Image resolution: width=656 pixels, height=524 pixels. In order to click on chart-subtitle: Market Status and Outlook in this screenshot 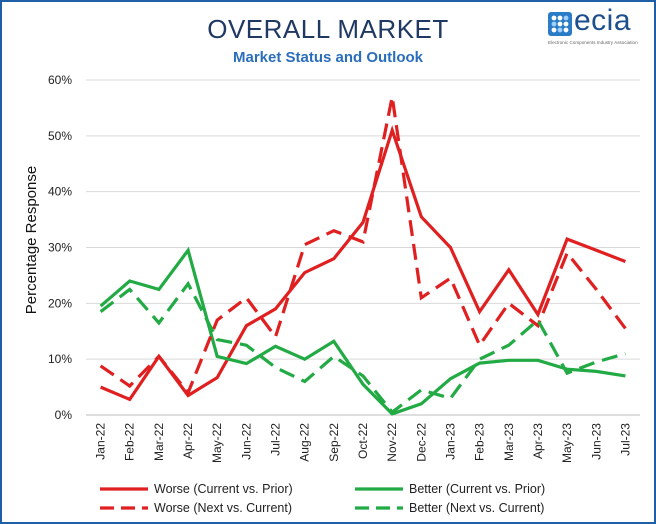, I will do `click(328, 57)`.